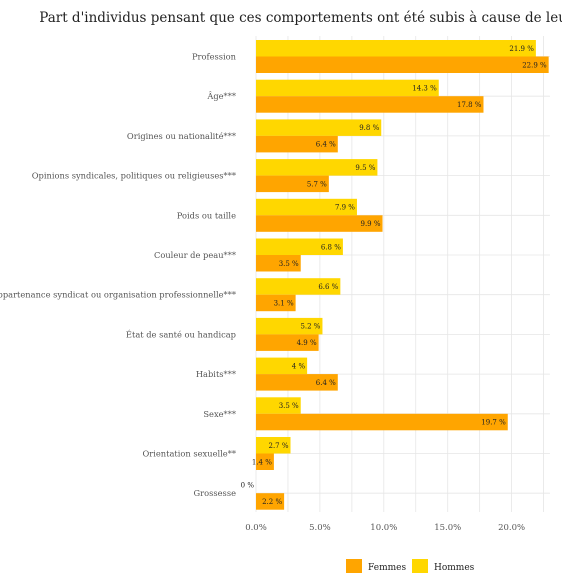  I want to click on category-label: Orientation sexuelle**, so click(189, 454).